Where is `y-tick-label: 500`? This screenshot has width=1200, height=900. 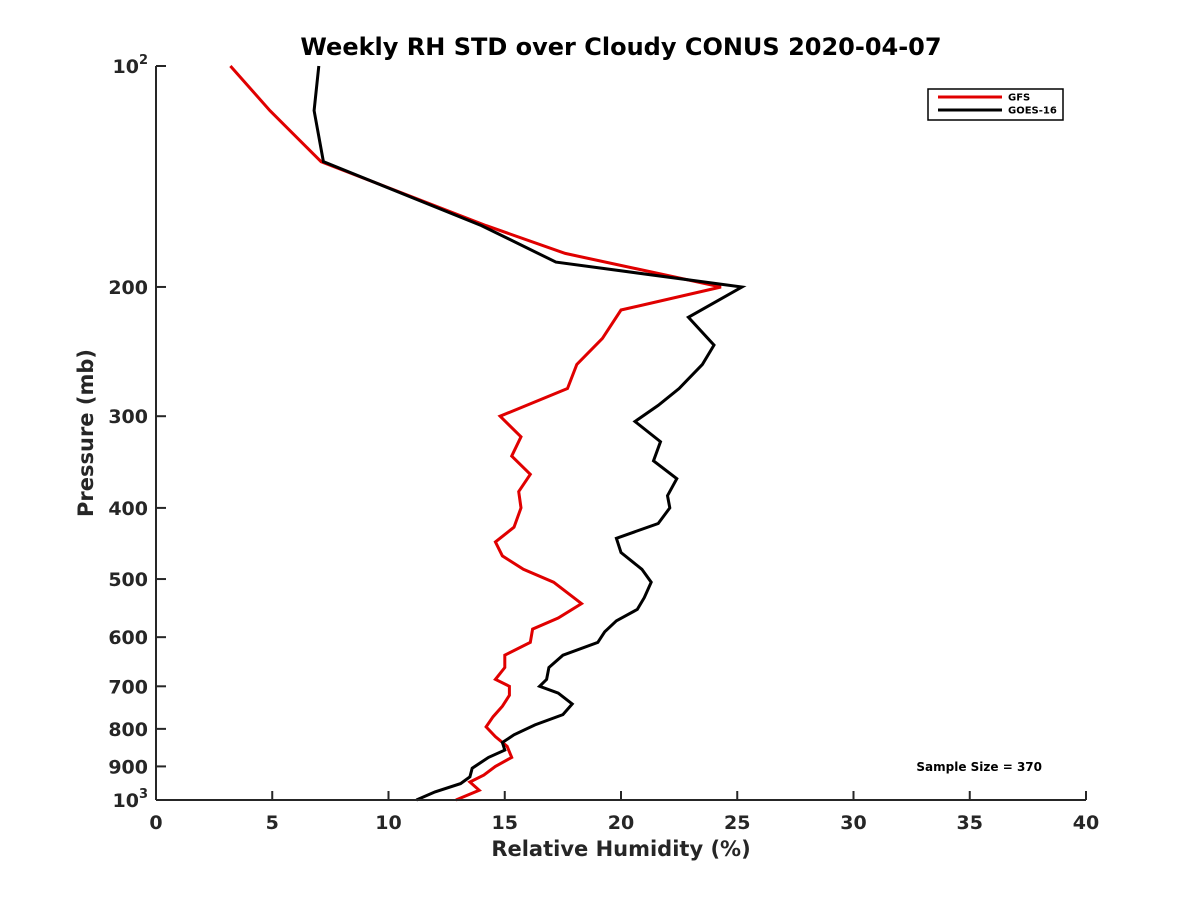
y-tick-label: 500 is located at coordinates (128, 580).